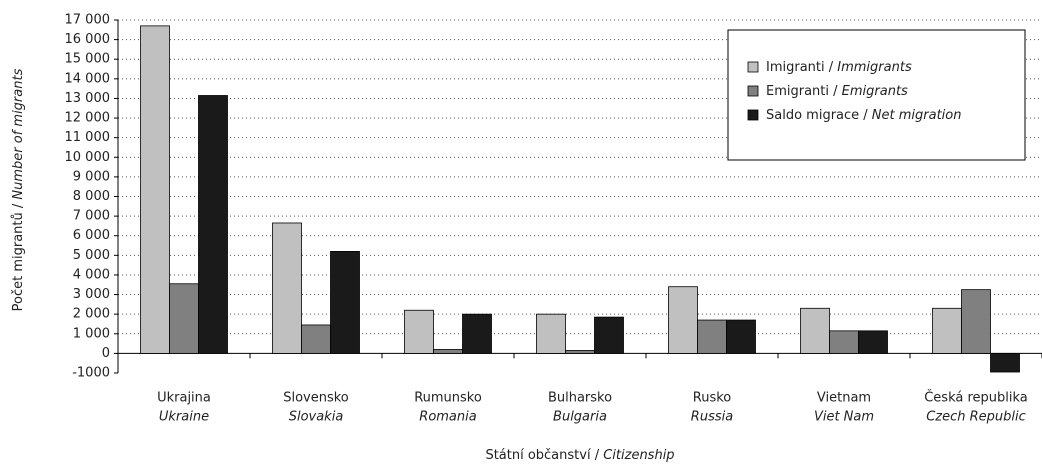 This screenshot has width=1042, height=469. What do you see at coordinates (448, 398) in the screenshot?
I see `x-tick-label: Rumunsko` at bounding box center [448, 398].